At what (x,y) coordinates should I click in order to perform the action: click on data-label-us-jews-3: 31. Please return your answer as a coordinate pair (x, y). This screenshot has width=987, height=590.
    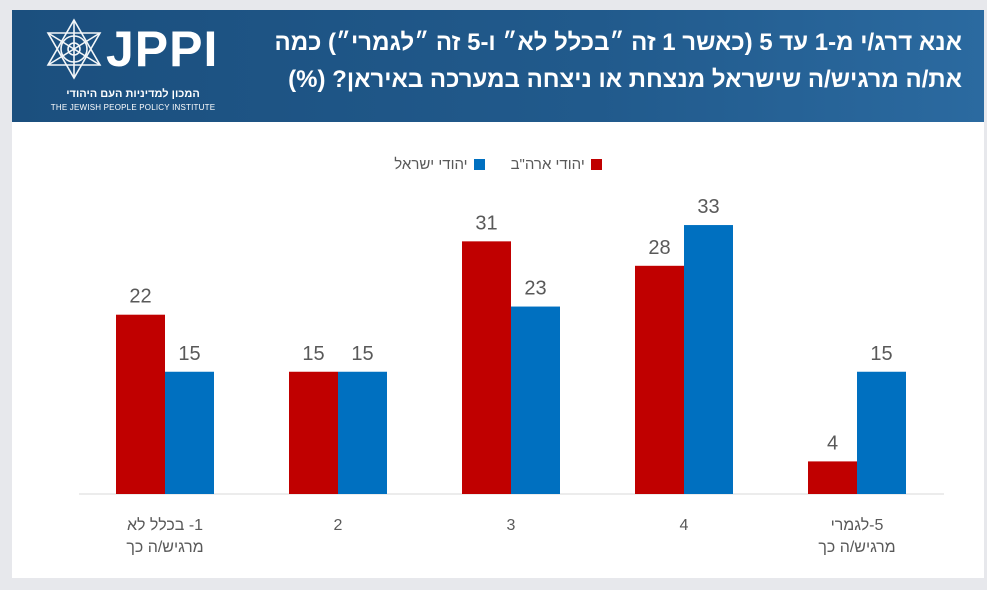
    Looking at the image, I should click on (486, 223).